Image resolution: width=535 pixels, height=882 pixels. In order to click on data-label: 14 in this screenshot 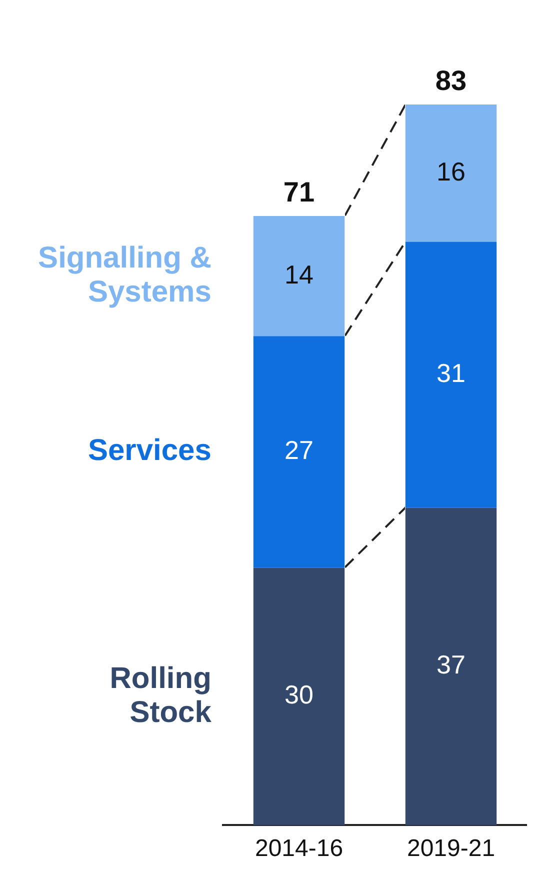, I will do `click(299, 274)`.